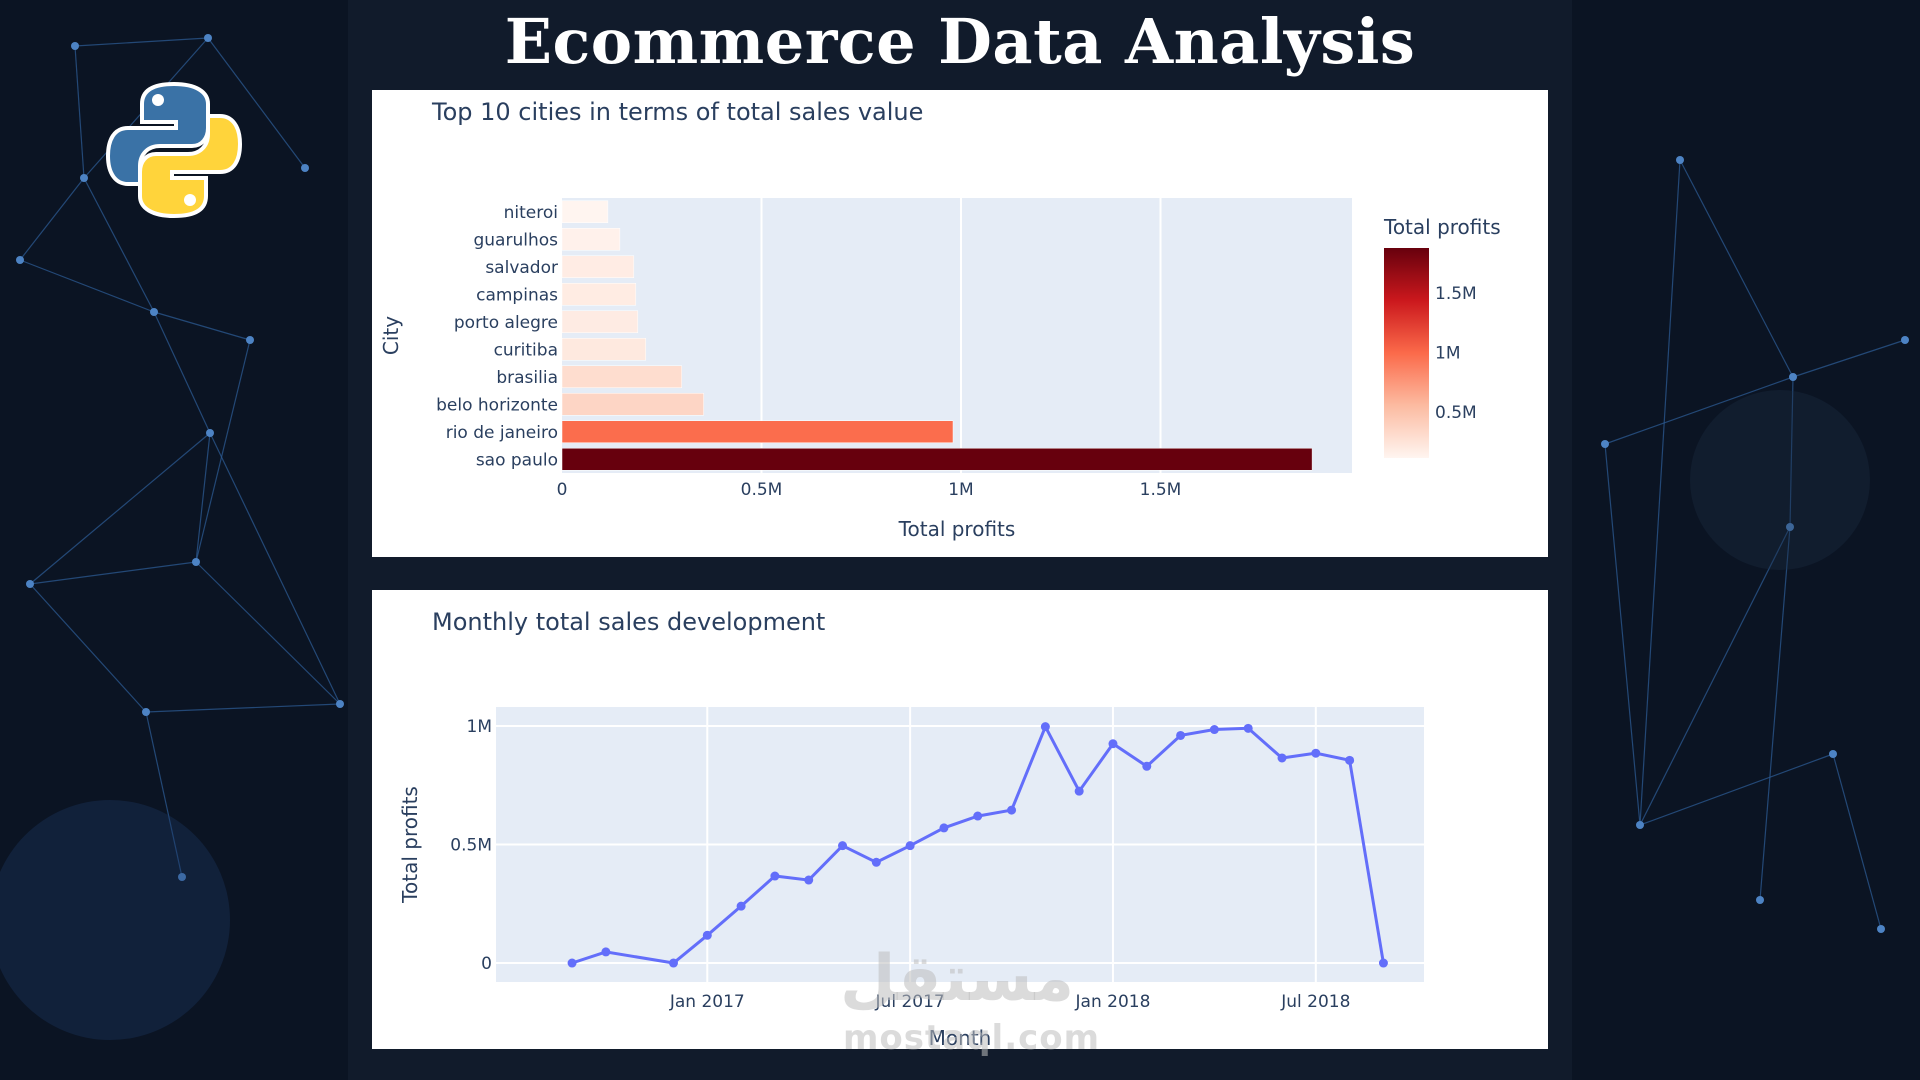  Describe the element at coordinates (978, 844) in the screenshot. I see `series-line` at that location.